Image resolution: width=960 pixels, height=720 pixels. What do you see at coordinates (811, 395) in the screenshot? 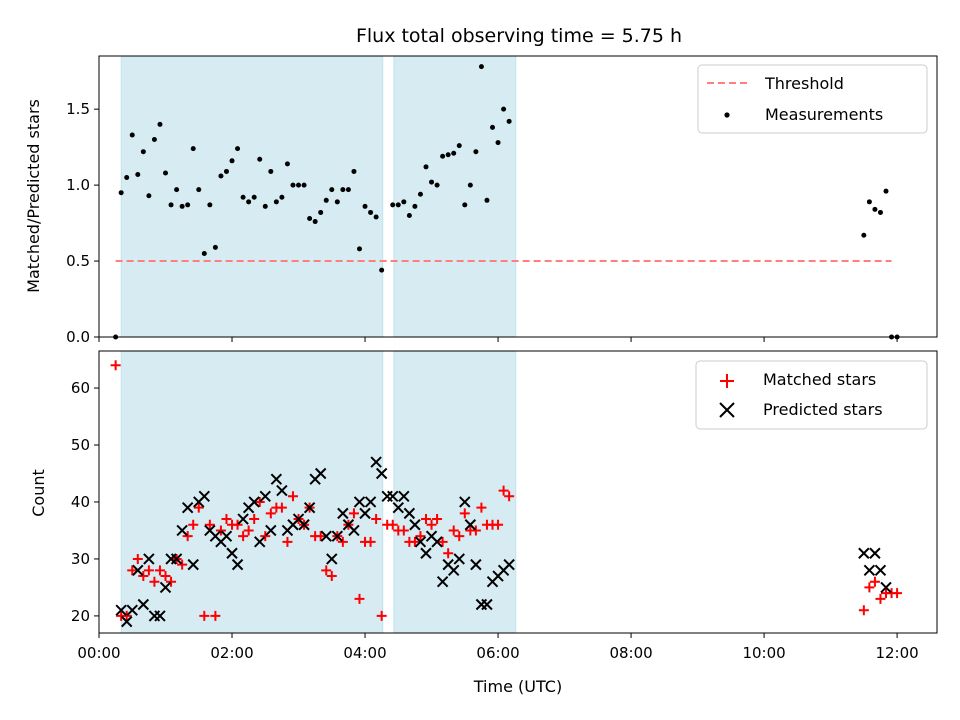
I see `count-legend-box` at bounding box center [811, 395].